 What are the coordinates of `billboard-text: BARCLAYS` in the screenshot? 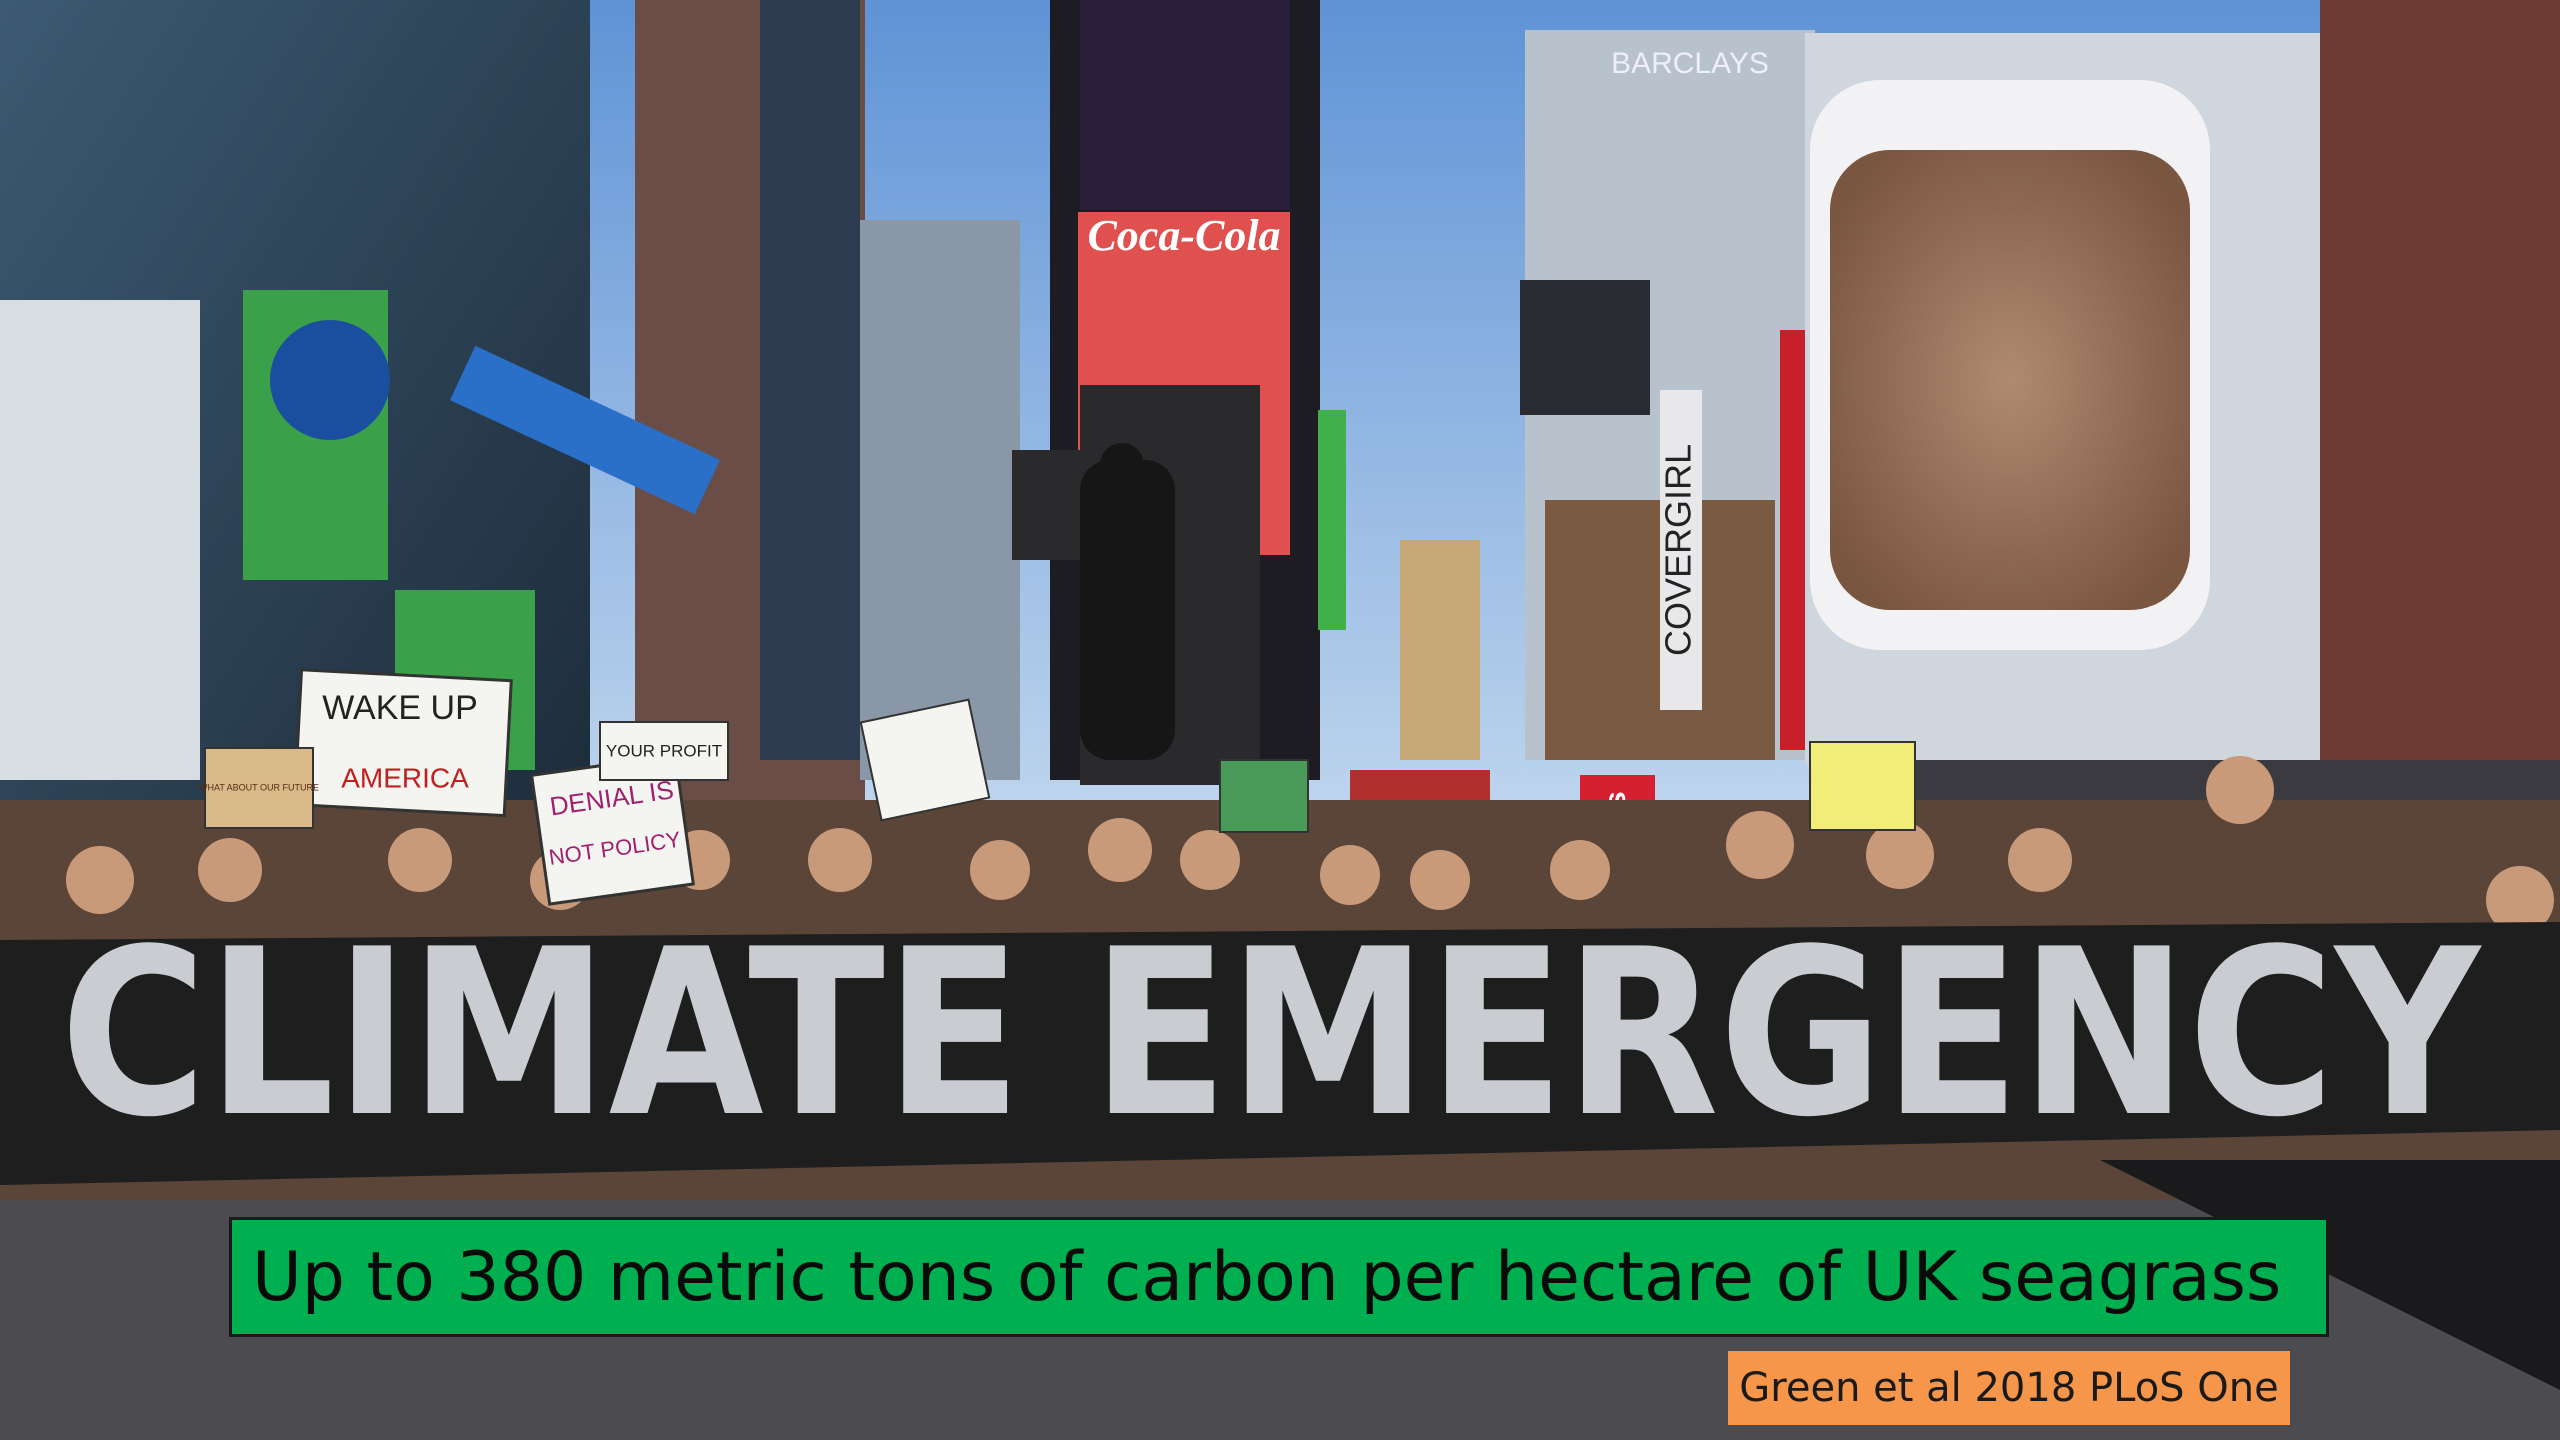 It's located at (1690, 63).